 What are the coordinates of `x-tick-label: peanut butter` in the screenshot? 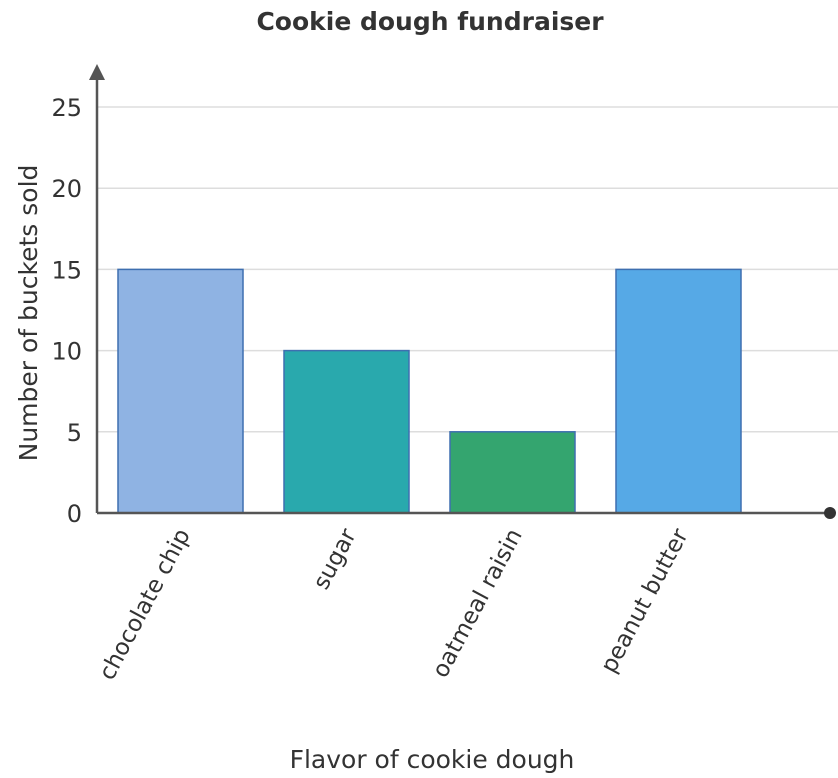 It's located at (645, 600).